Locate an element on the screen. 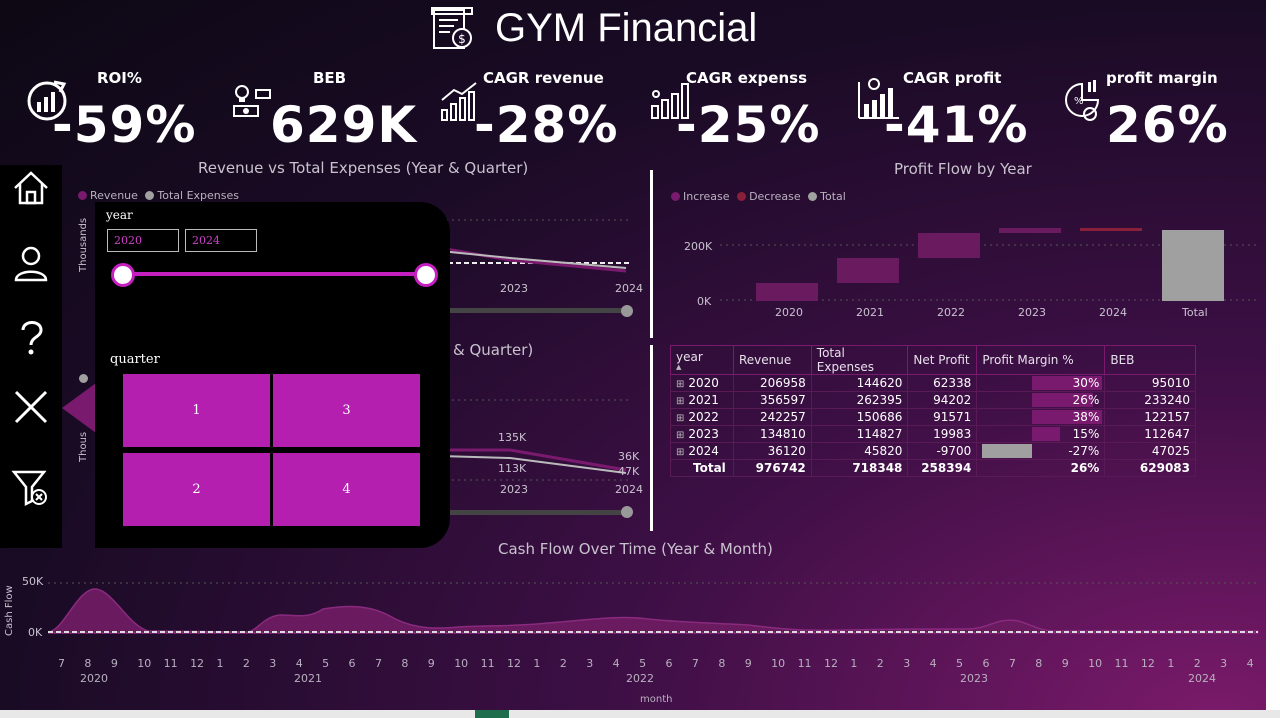  profit-flow-xtick: 2022 is located at coordinates (951, 312).